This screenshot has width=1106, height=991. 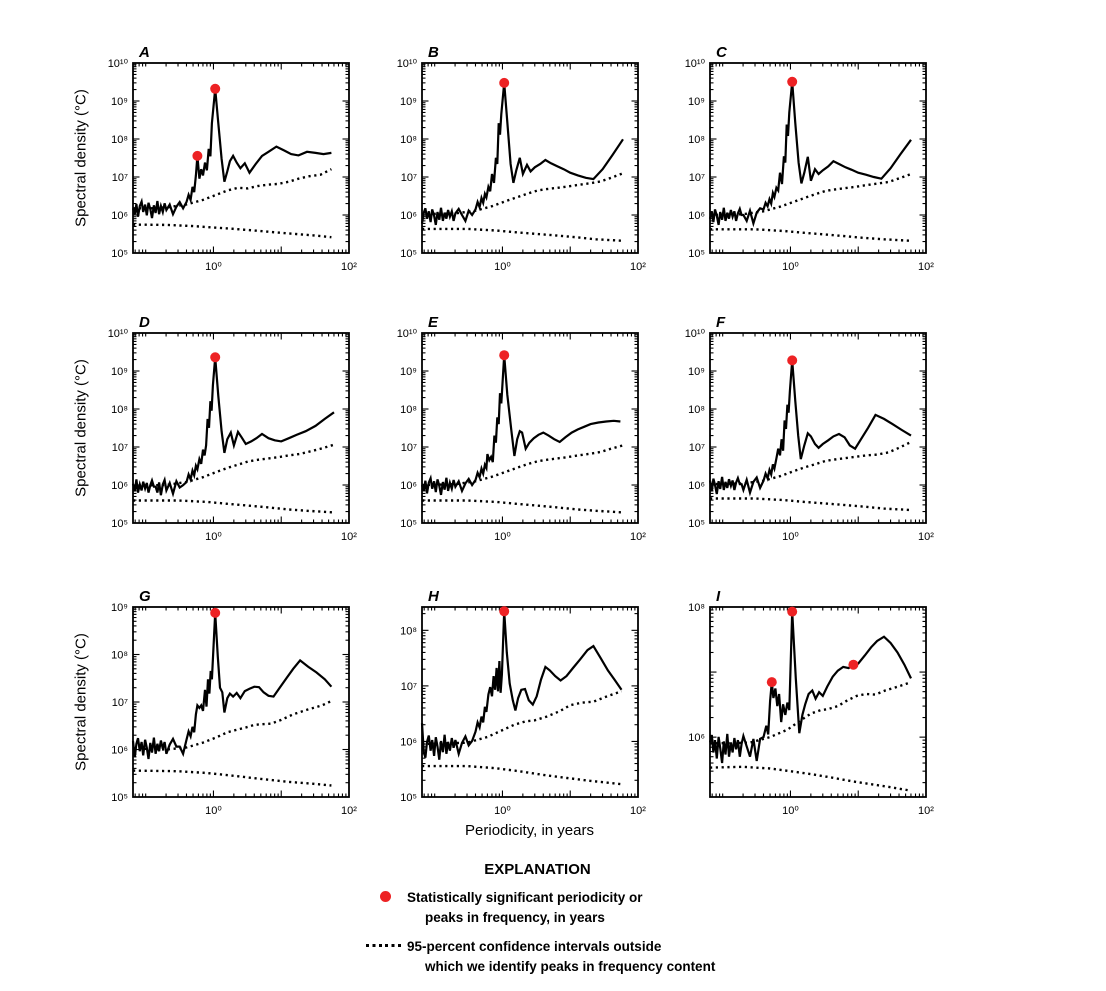 What do you see at coordinates (81, 158) in the screenshot?
I see `y-axis-label-row1: Spectral density (°C)` at bounding box center [81, 158].